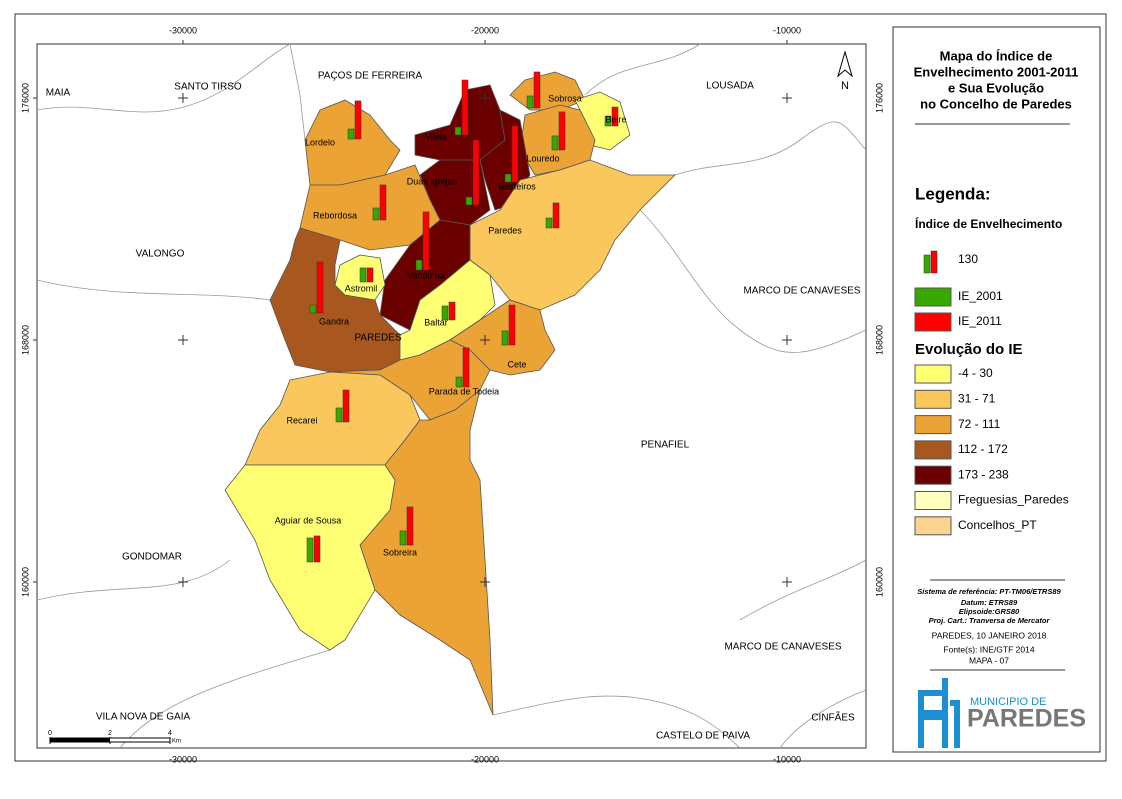 The height and width of the screenshot is (799, 1122). I want to click on parish-label: Sobrosa, so click(565, 98).